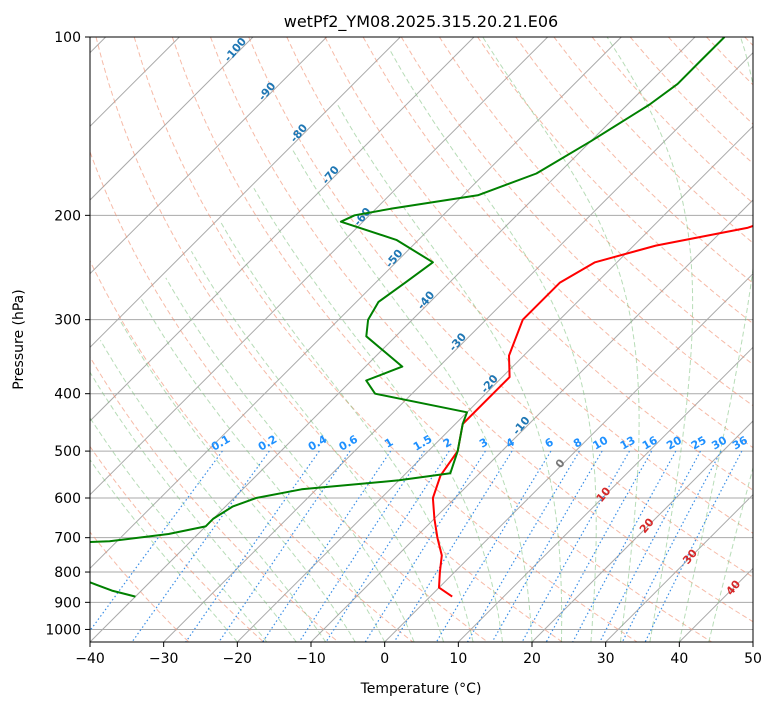 The width and height of the screenshot is (775, 708). What do you see at coordinates (67, 539) in the screenshot?
I see `y-tick-label: 700` at bounding box center [67, 539].